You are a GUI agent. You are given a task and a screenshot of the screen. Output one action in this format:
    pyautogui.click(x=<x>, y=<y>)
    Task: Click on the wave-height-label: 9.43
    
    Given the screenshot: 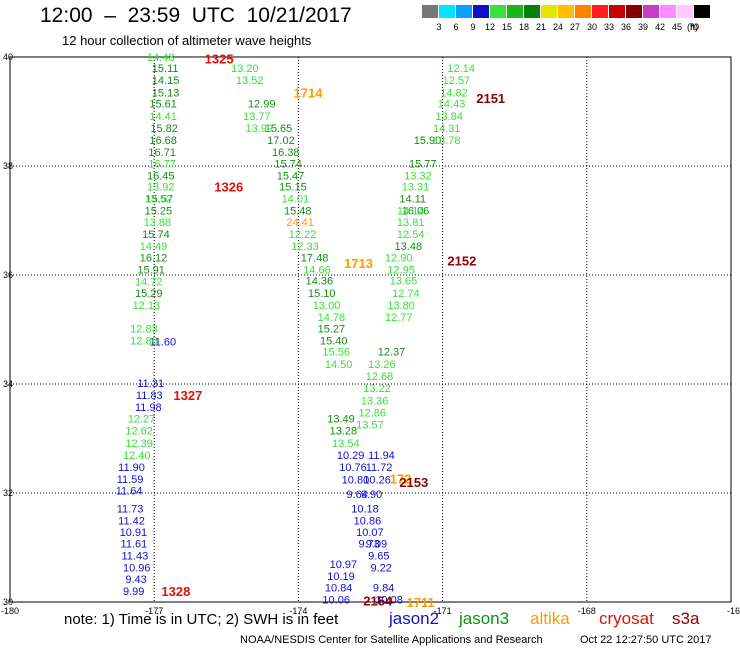 What is the action you would take?
    pyautogui.click(x=135, y=580)
    